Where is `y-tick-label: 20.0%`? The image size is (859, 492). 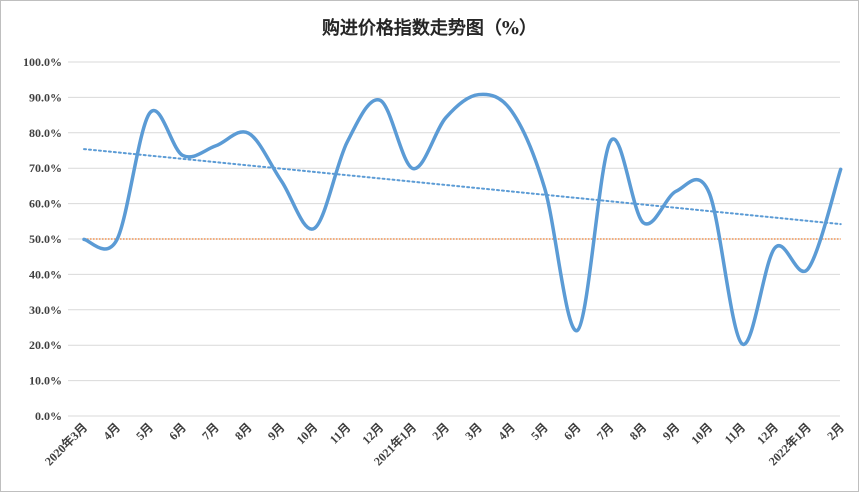 y-tick-label: 20.0% is located at coordinates (45, 345).